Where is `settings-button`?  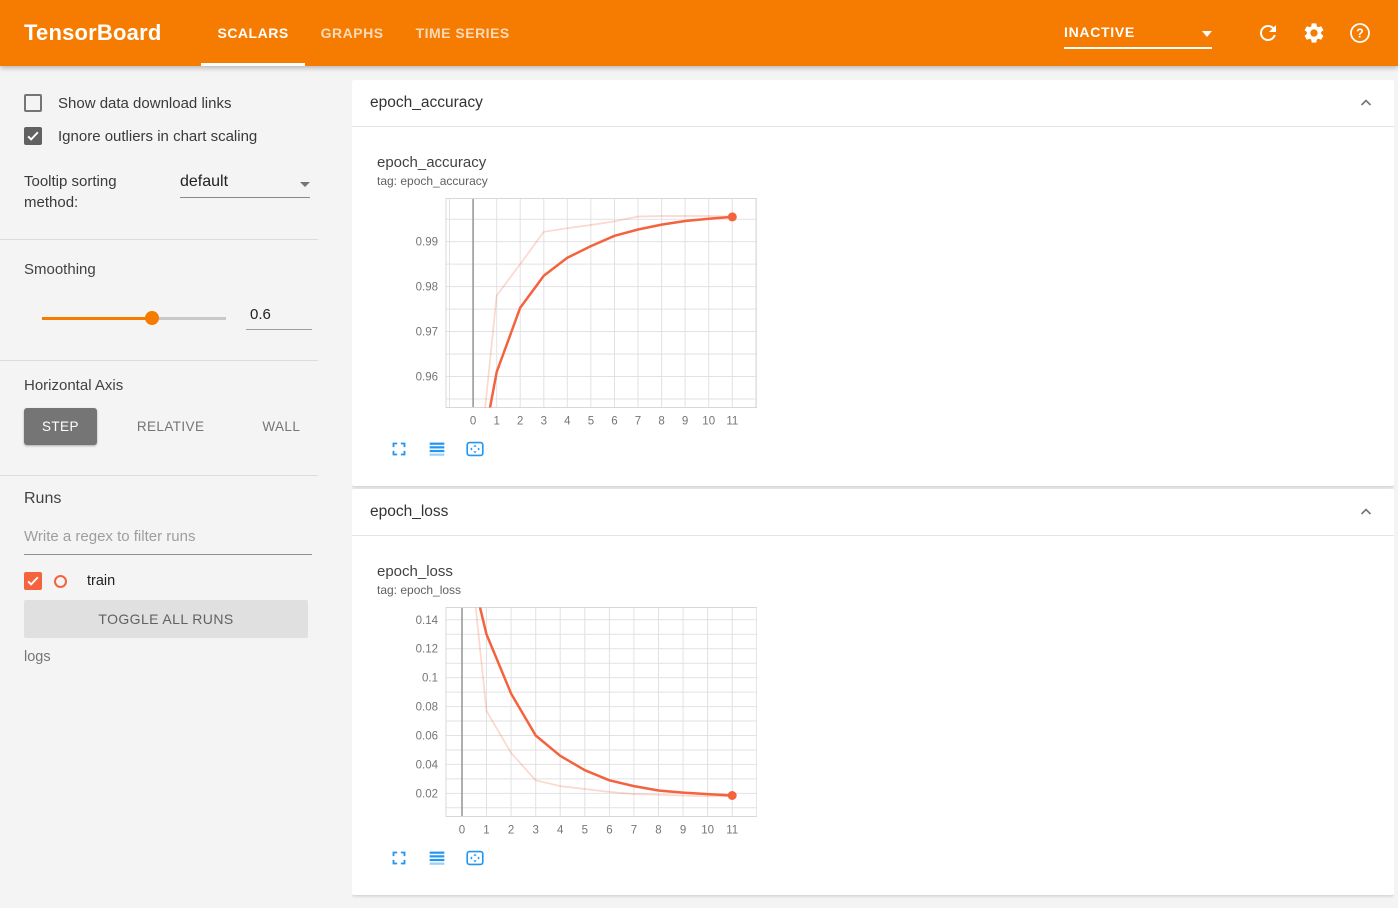 settings-button is located at coordinates (1314, 33).